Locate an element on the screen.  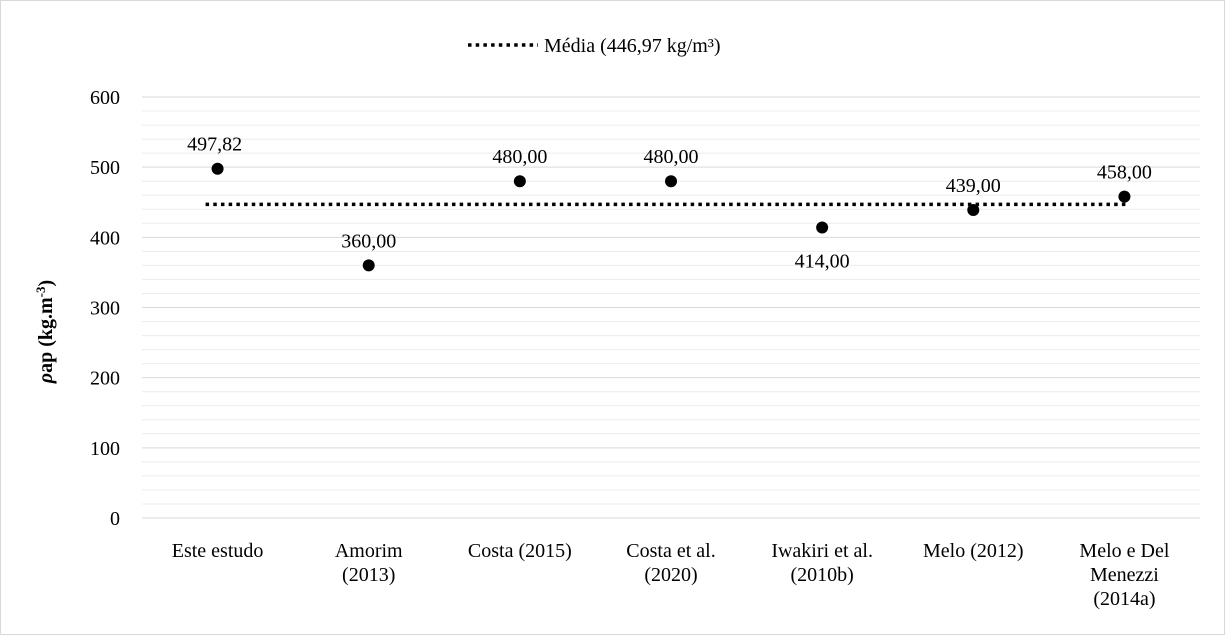
y-tick-label: 300 is located at coordinates (105, 309).